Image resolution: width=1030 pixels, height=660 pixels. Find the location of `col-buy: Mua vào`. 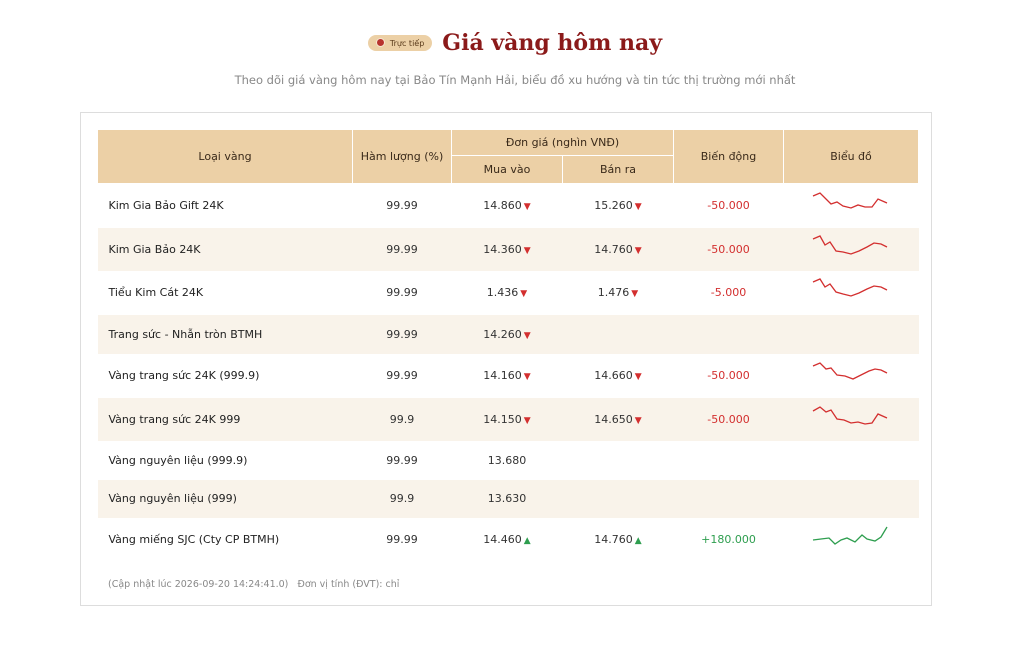

col-buy: Mua vào is located at coordinates (507, 169).